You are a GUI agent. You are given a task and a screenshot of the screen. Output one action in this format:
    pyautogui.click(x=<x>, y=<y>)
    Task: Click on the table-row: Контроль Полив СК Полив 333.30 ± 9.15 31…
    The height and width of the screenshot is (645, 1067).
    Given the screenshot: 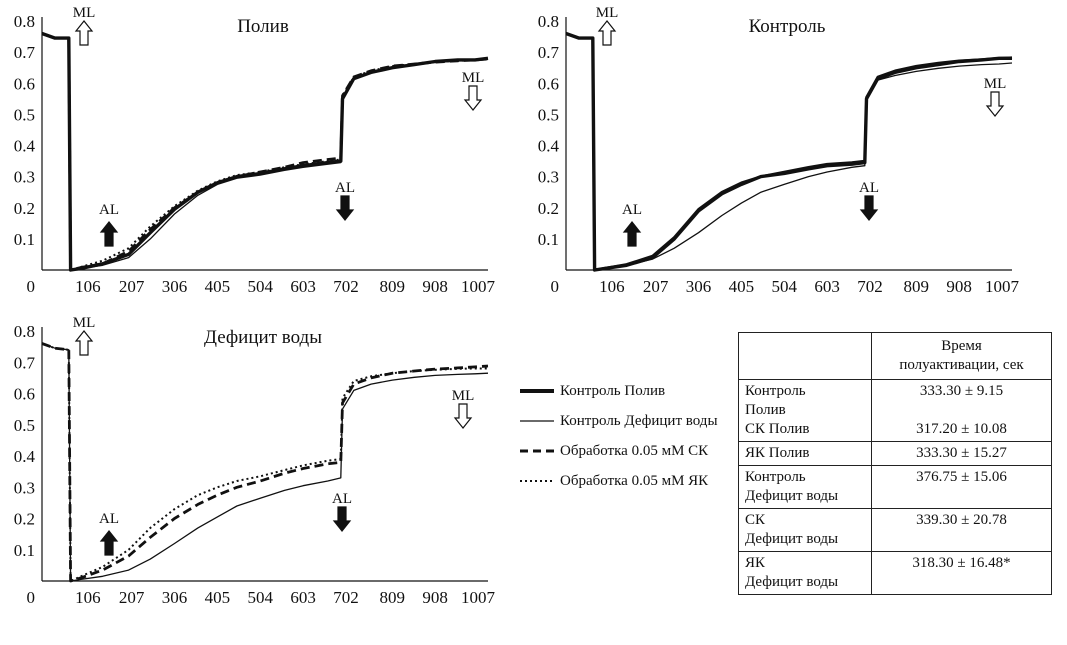 What is the action you would take?
    pyautogui.click(x=895, y=410)
    